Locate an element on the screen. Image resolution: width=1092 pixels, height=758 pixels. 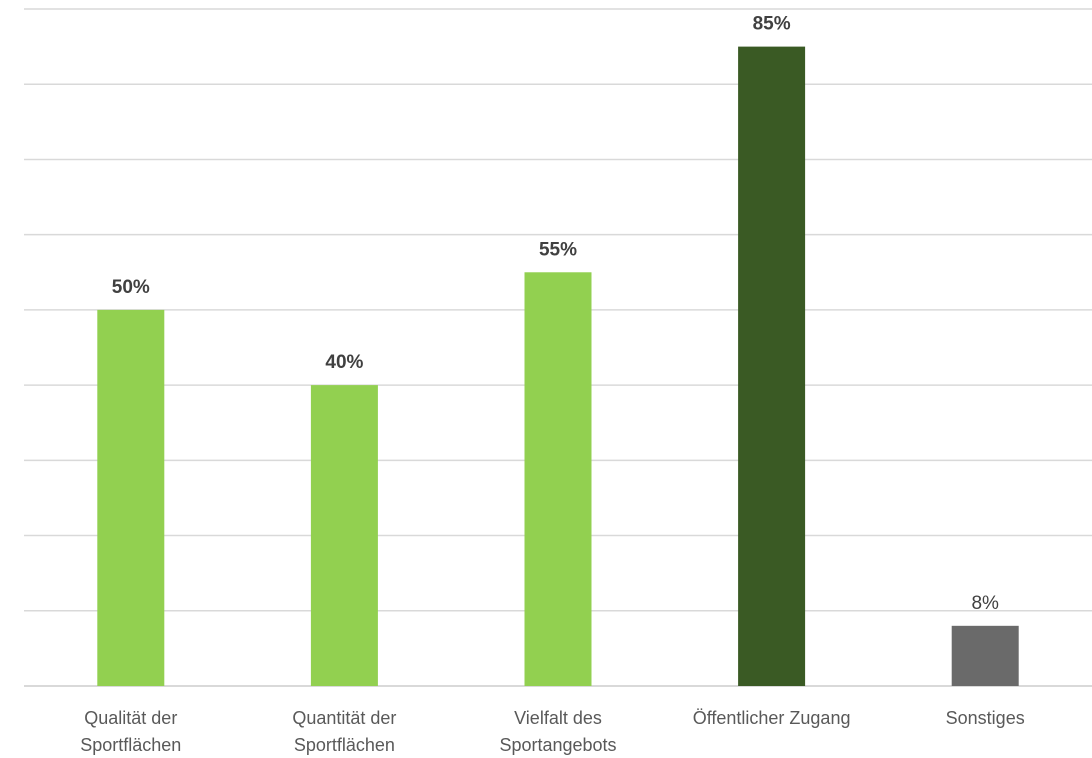
data-label: 50% is located at coordinates (131, 287).